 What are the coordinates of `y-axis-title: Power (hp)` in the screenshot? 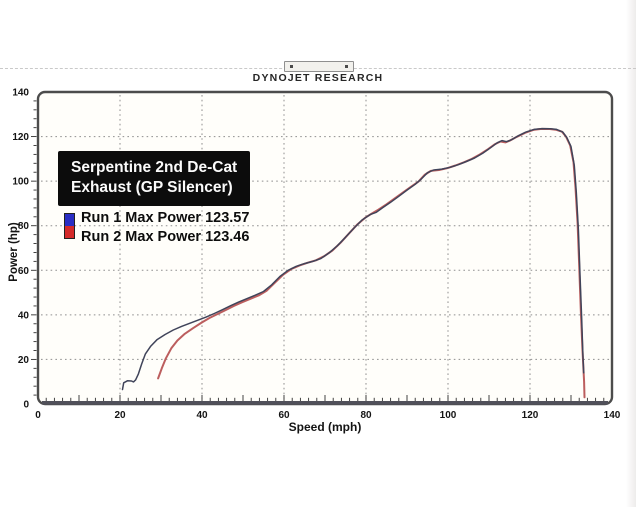 It's located at (14, 252).